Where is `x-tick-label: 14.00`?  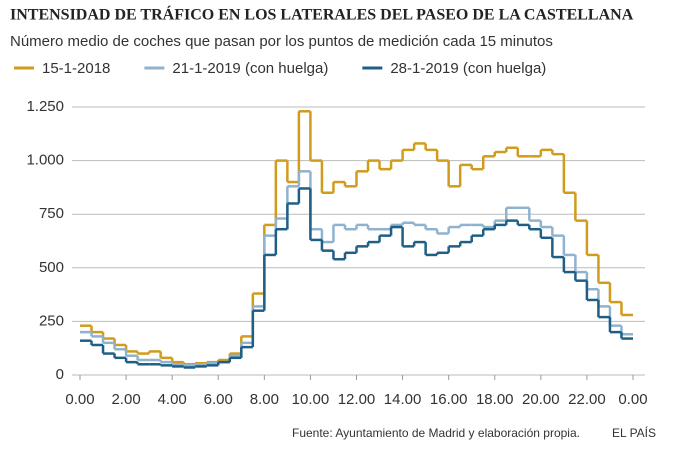
x-tick-label: 14.00 is located at coordinates (403, 399).